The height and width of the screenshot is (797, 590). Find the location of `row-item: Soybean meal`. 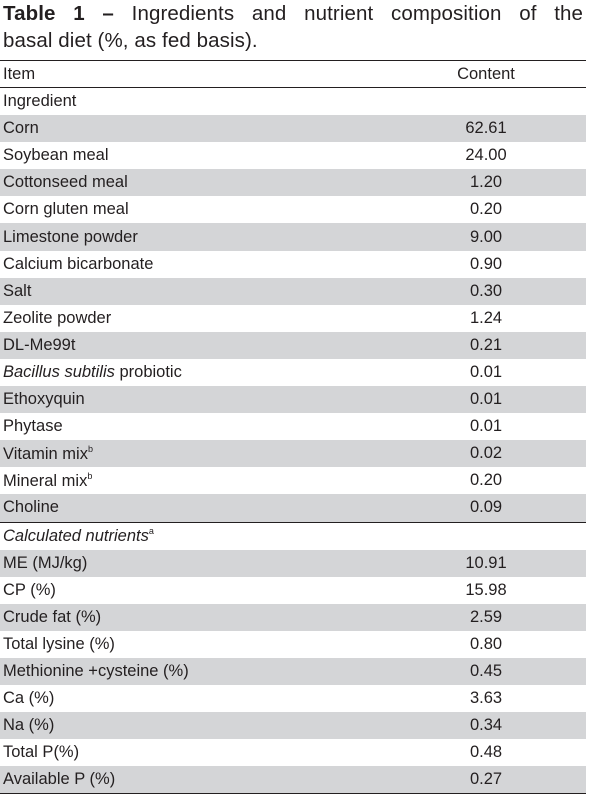

row-item: Soybean meal is located at coordinates (56, 155).